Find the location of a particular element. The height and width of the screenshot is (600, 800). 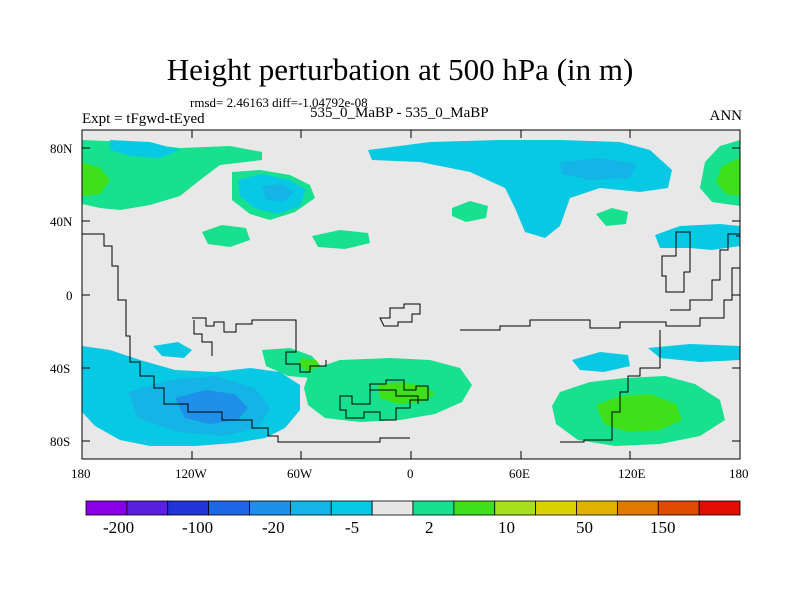

y-tick-label: 40S is located at coordinates (60, 368).